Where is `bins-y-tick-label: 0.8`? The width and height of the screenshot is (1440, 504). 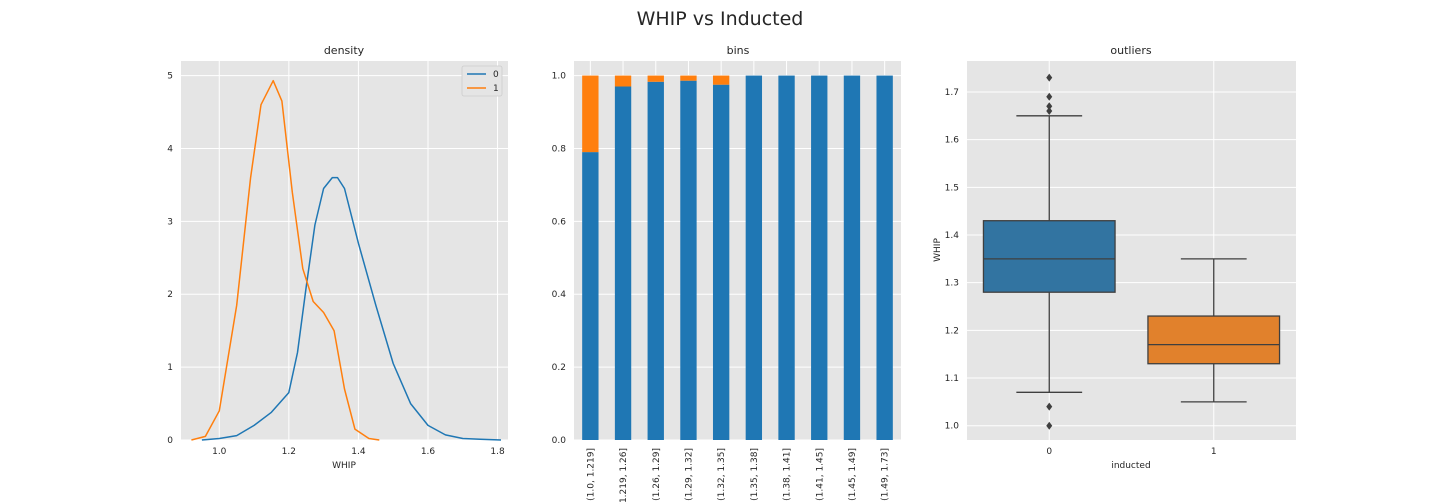
bins-y-tick-label: 0.8 is located at coordinates (559, 149).